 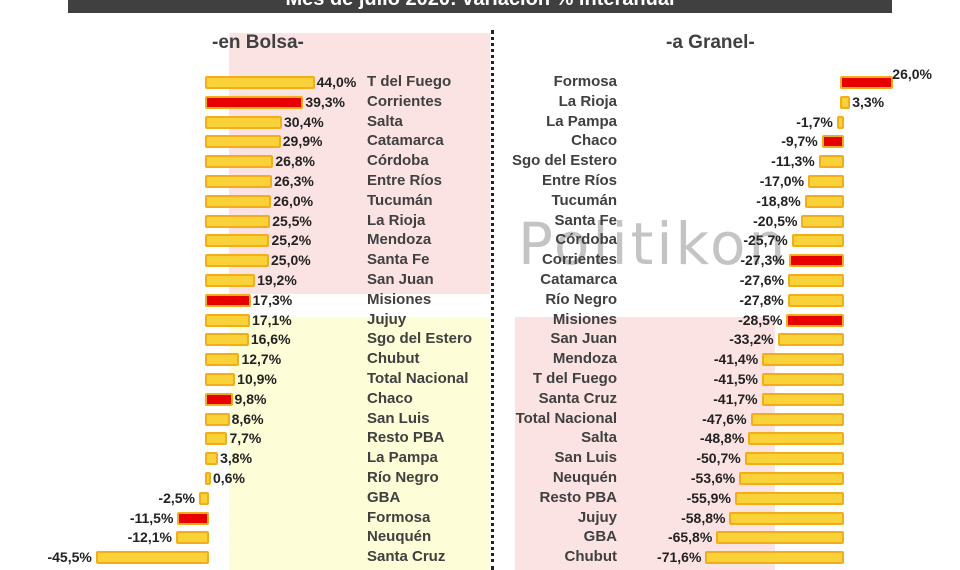 I want to click on data-label: -50,7%, so click(x=718, y=458).